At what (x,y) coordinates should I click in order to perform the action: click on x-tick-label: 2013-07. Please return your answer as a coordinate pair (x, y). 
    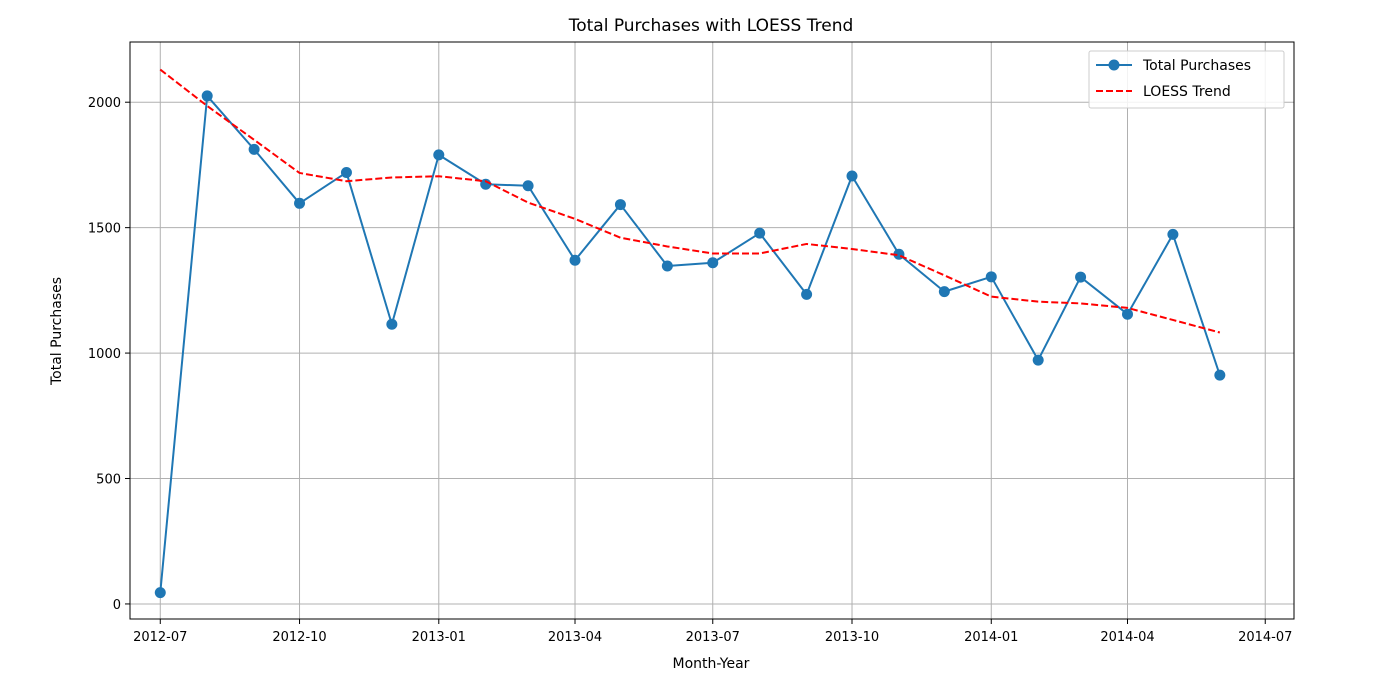
    Looking at the image, I should click on (713, 637).